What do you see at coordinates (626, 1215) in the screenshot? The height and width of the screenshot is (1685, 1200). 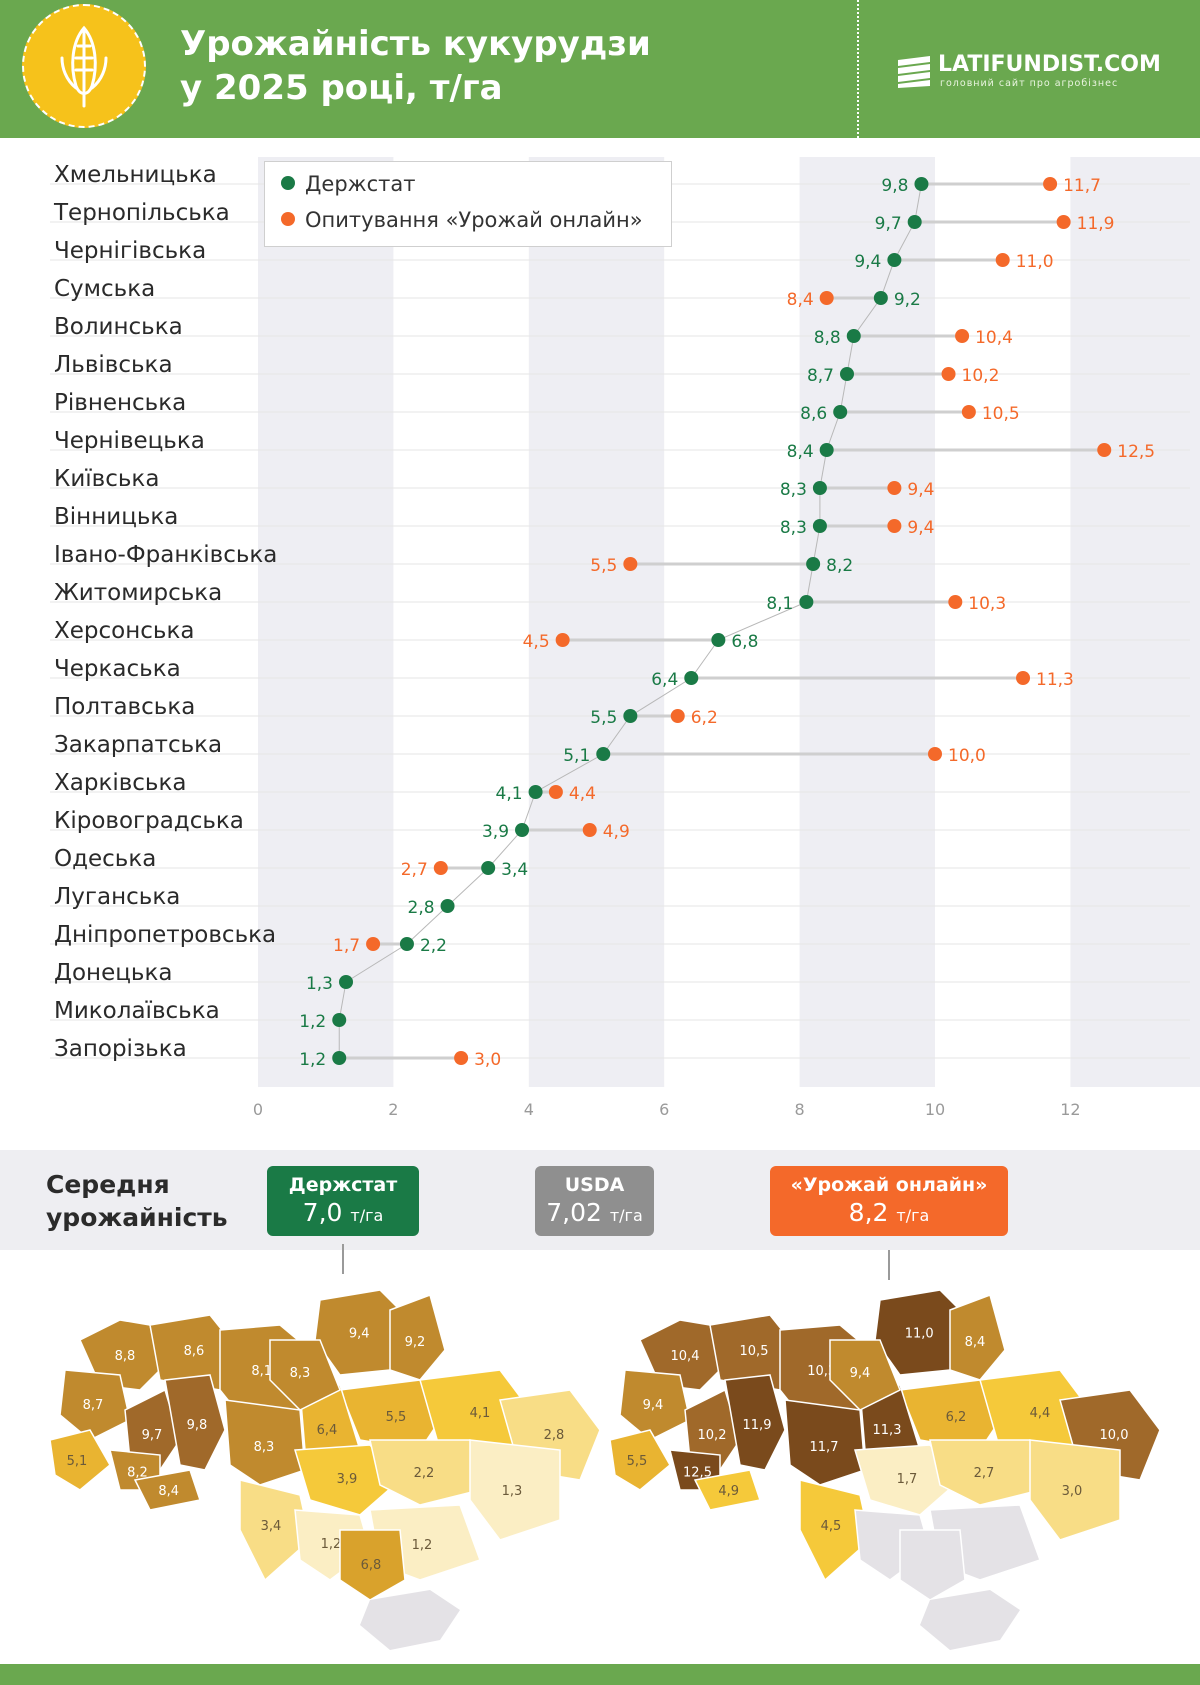 I see `badge-unit-usda: т/га` at bounding box center [626, 1215].